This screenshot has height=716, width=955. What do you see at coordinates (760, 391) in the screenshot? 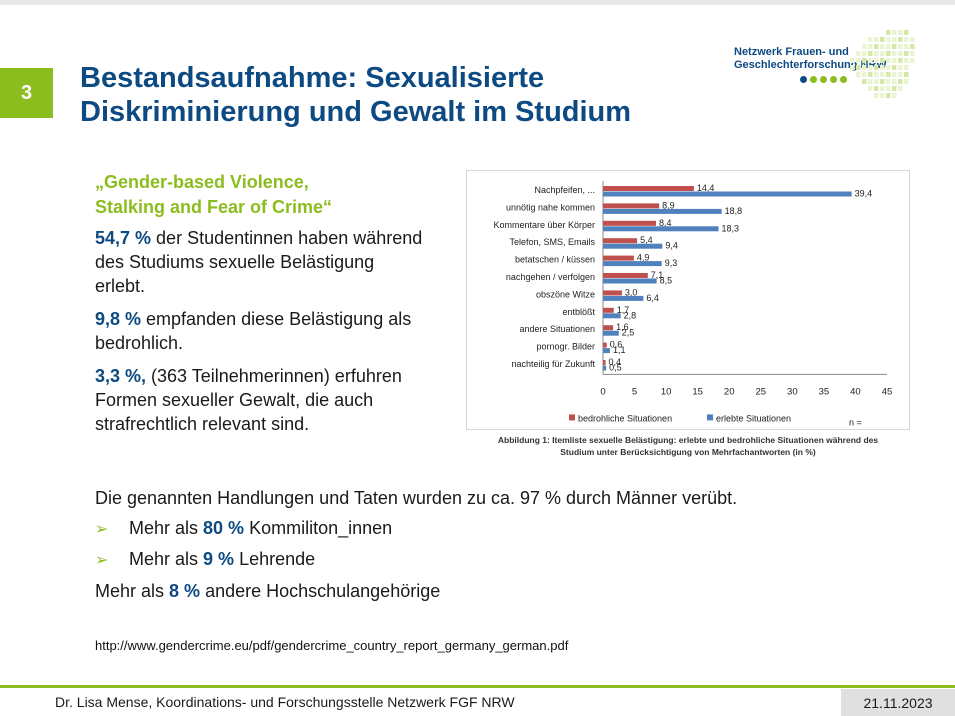
I see `x-tick-label: 25` at bounding box center [760, 391].